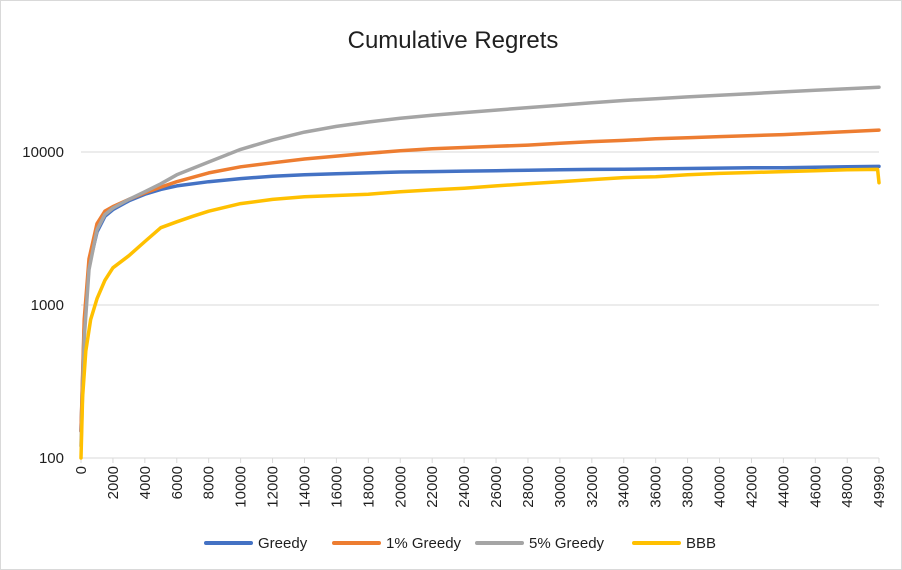 The image size is (902, 570). What do you see at coordinates (145, 482) in the screenshot?
I see `x-tick-label: 4000` at bounding box center [145, 482].